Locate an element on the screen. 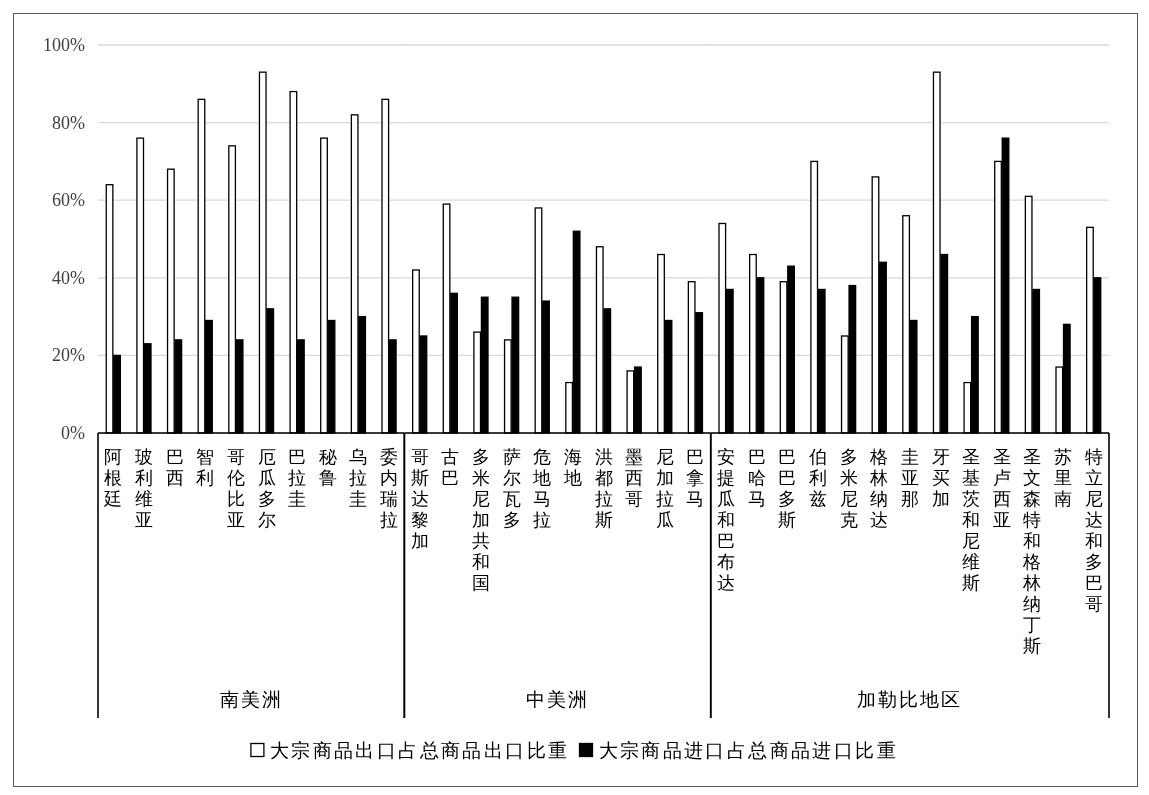 The height and width of the screenshot is (795, 1149). y-tick-label: 80% is located at coordinates (68, 122).